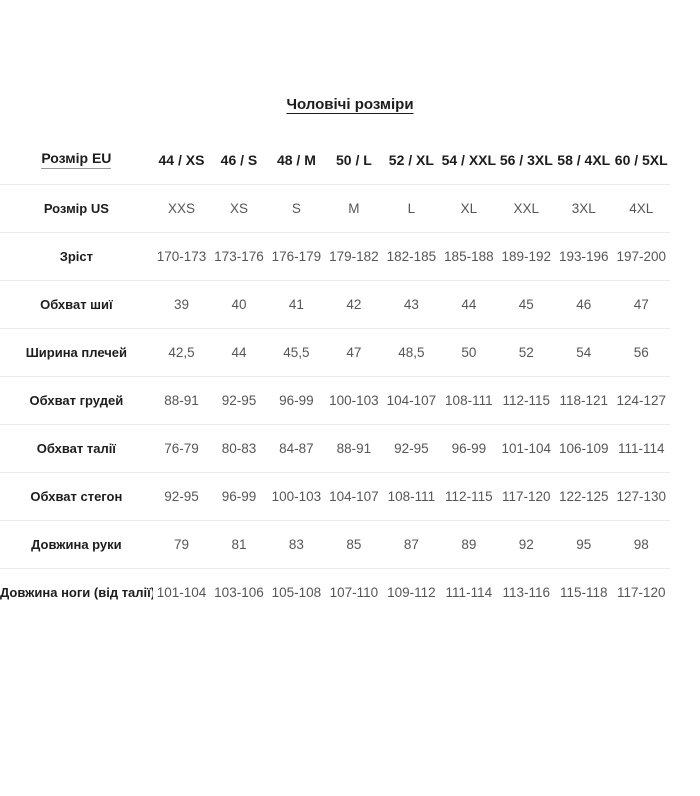  Describe the element at coordinates (181, 208) in the screenshot. I see `size-value: XXS` at that location.